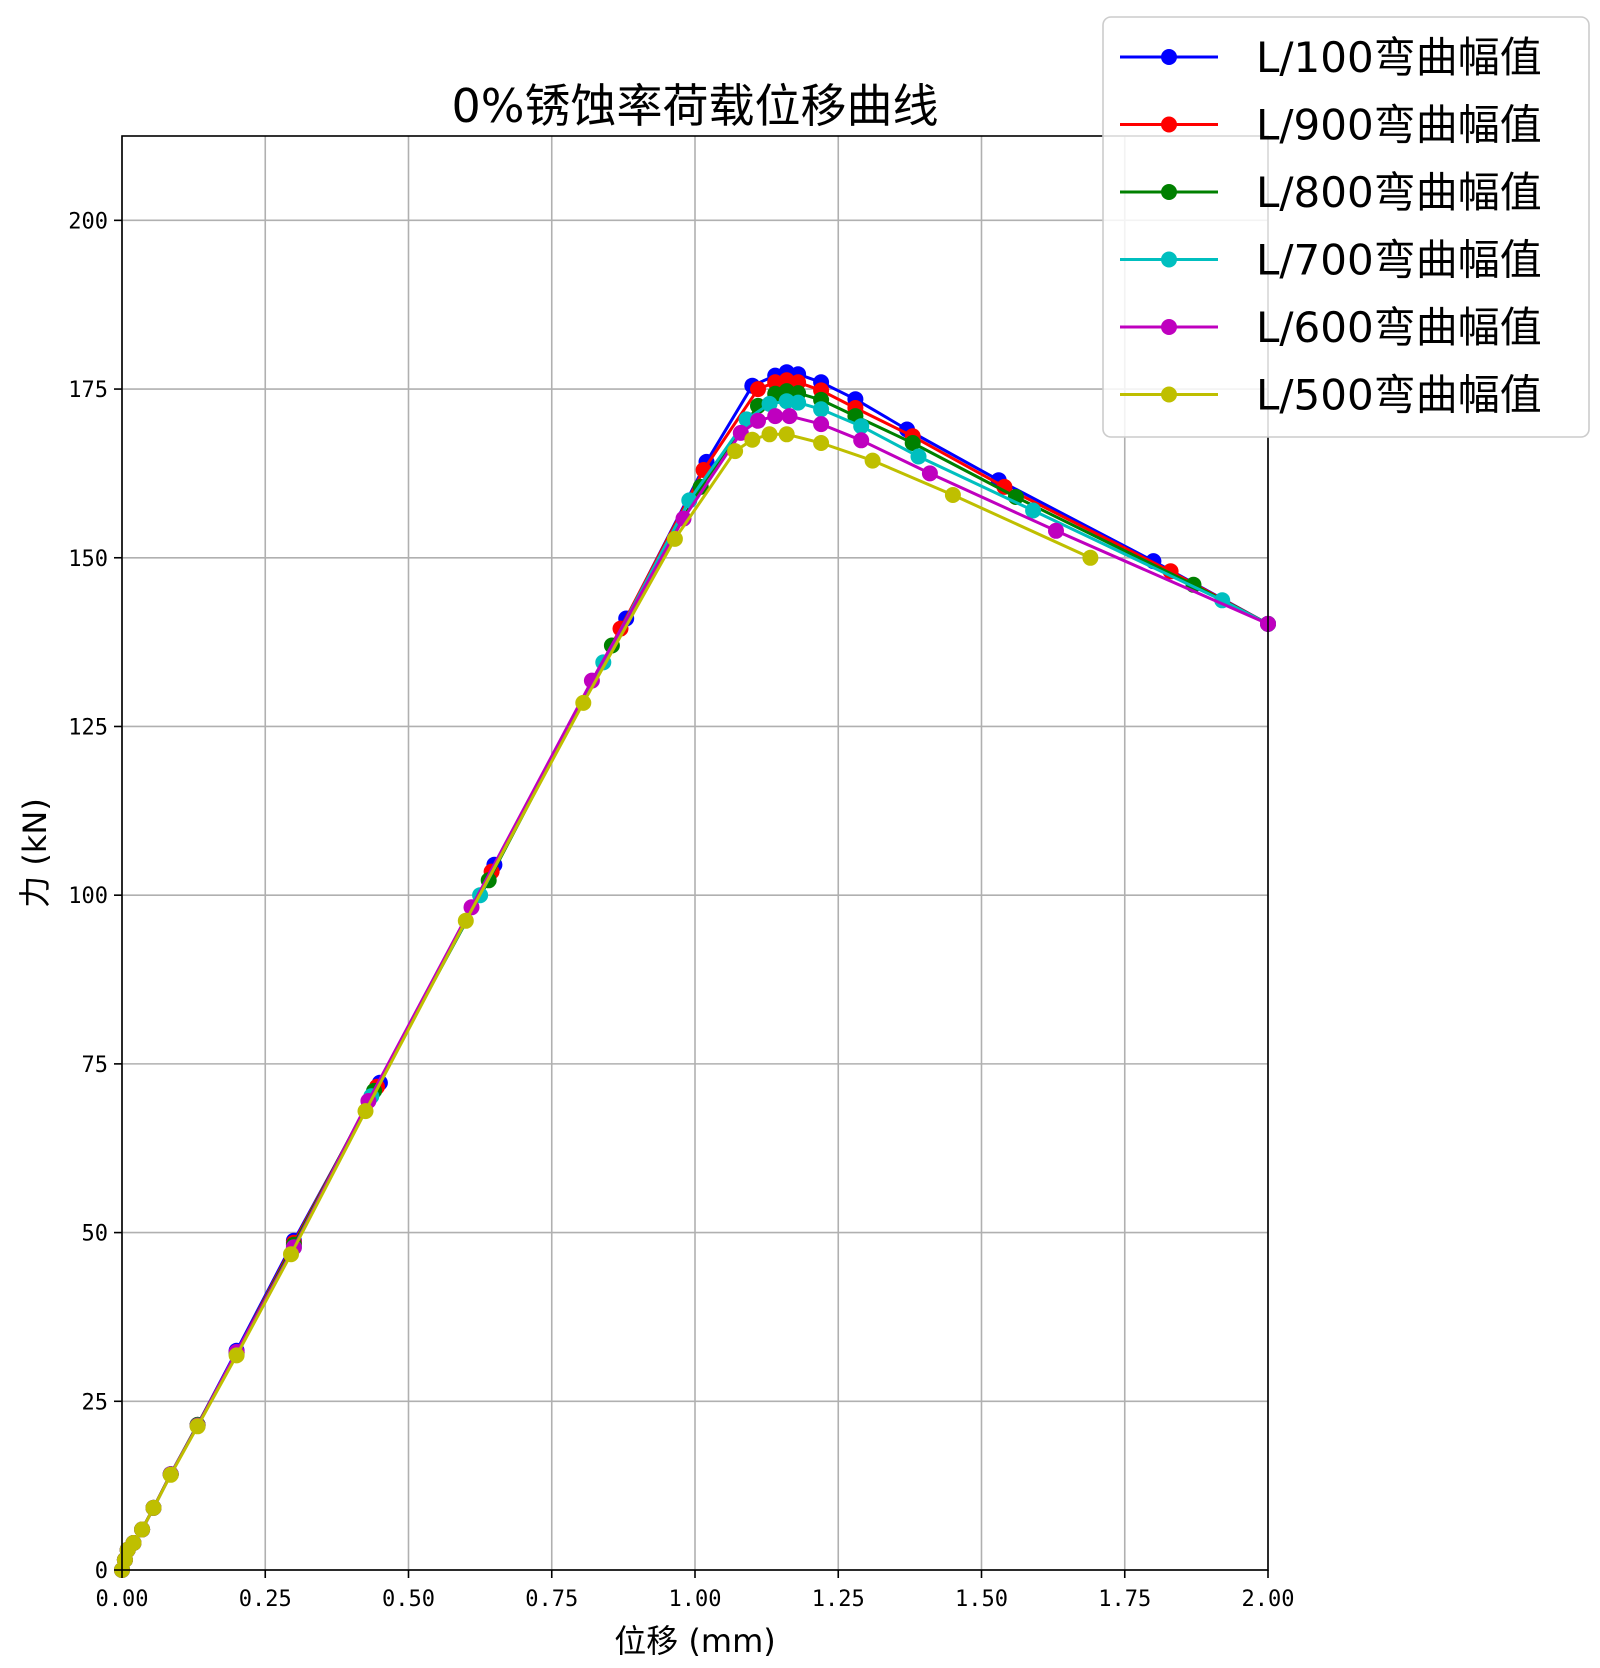 The height and width of the screenshot is (1668, 1600). Describe the element at coordinates (88, 390) in the screenshot. I see `y-tick-label: 175` at that location.